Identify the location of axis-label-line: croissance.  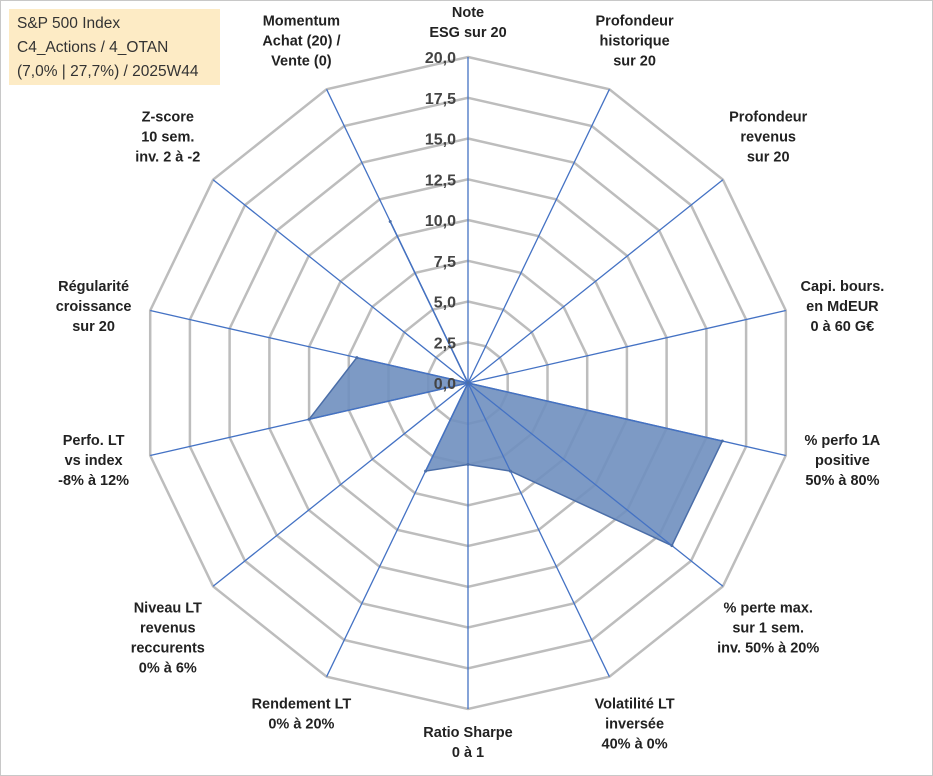
(94, 307).